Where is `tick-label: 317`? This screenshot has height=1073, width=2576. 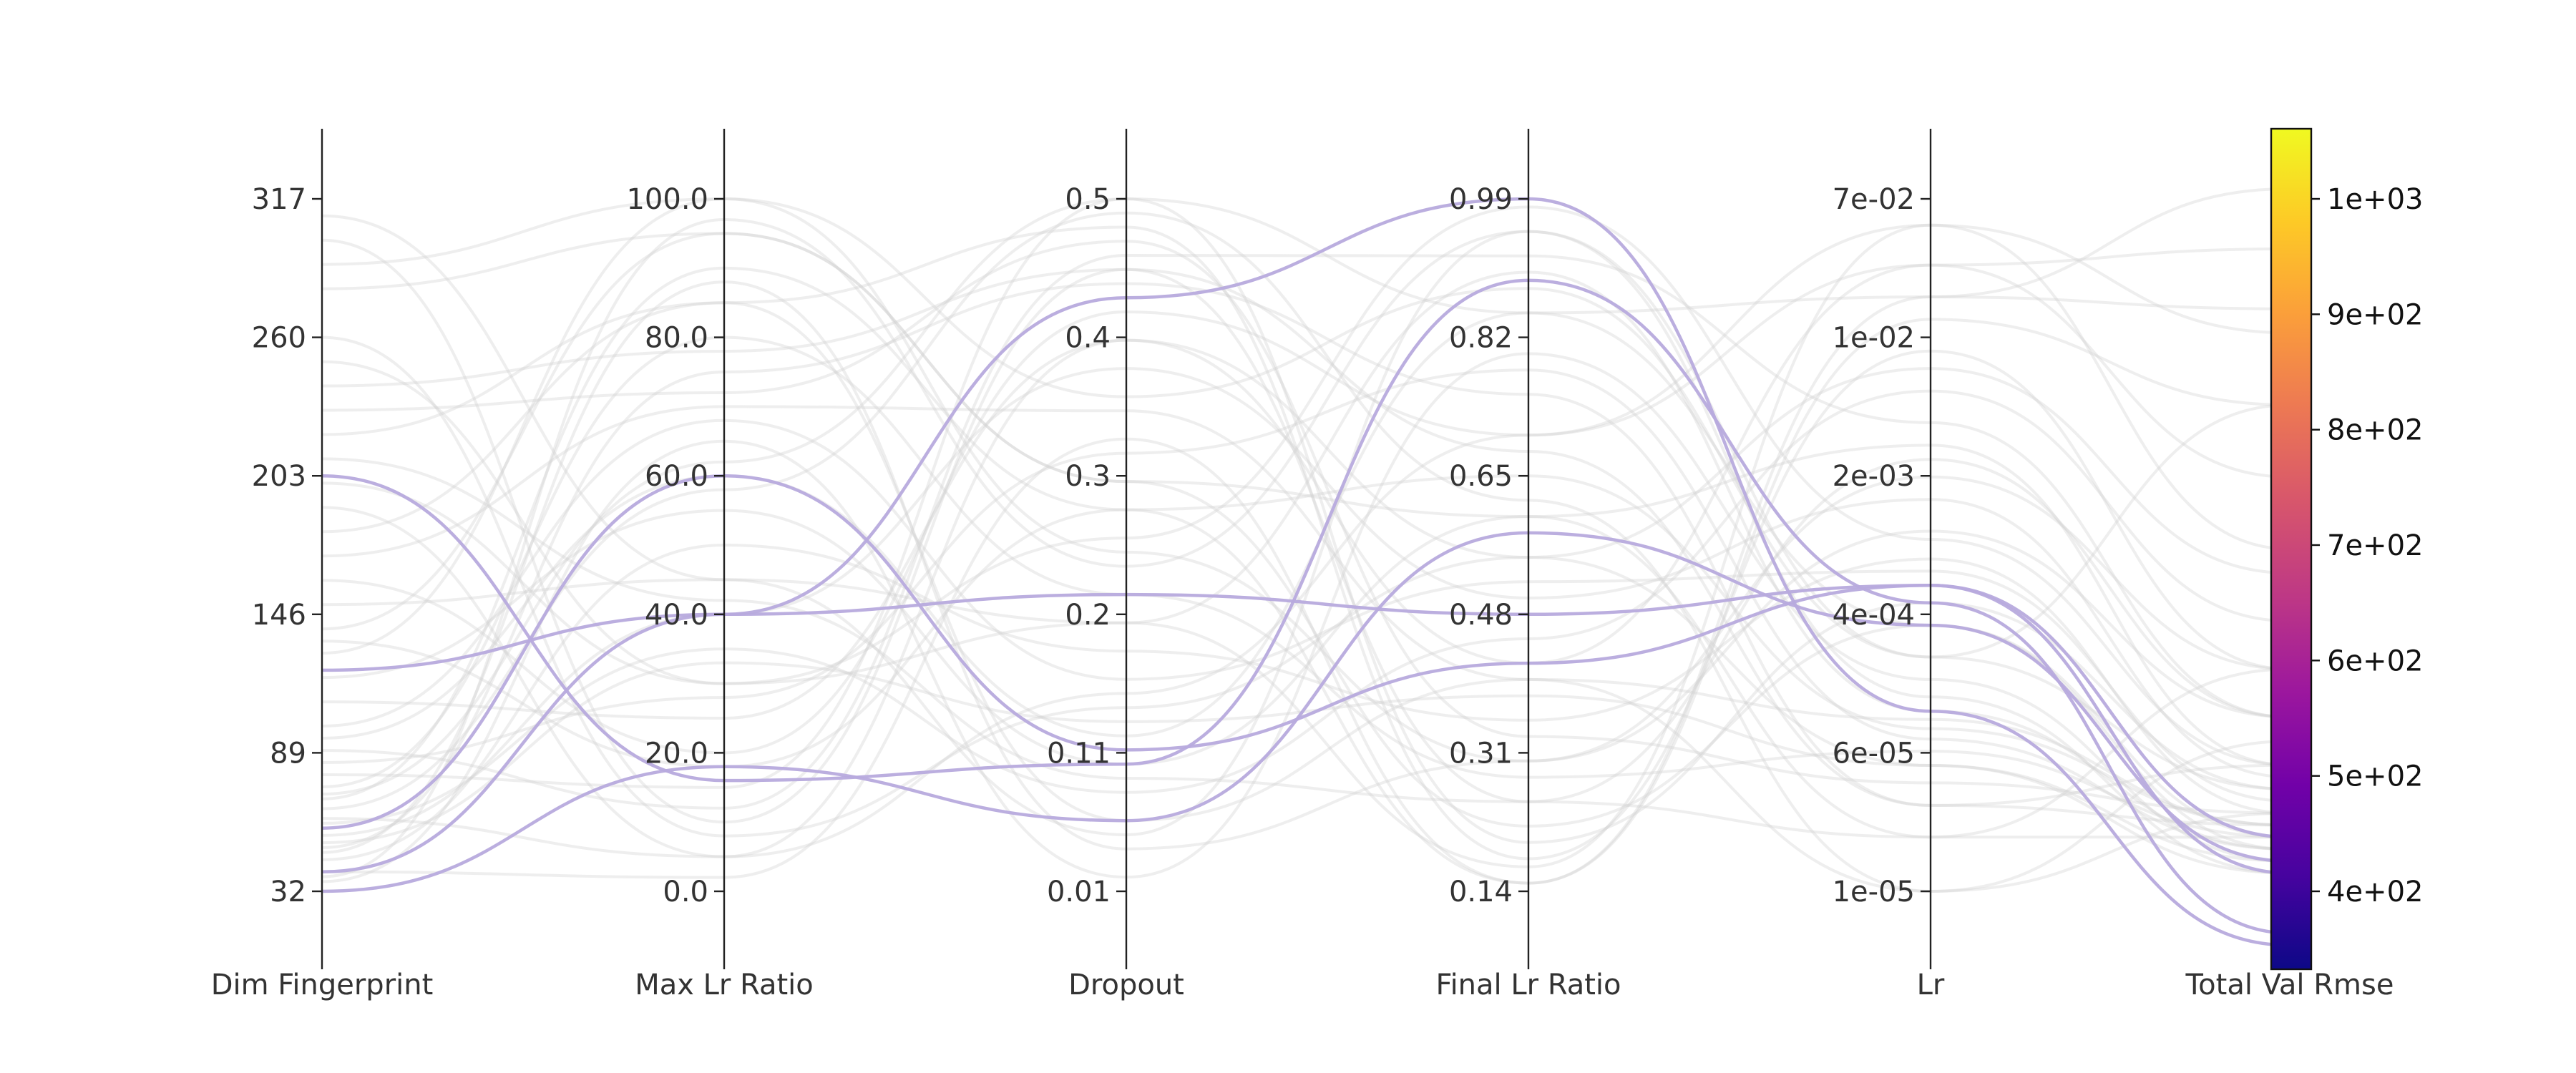
tick-label: 317 is located at coordinates (279, 200).